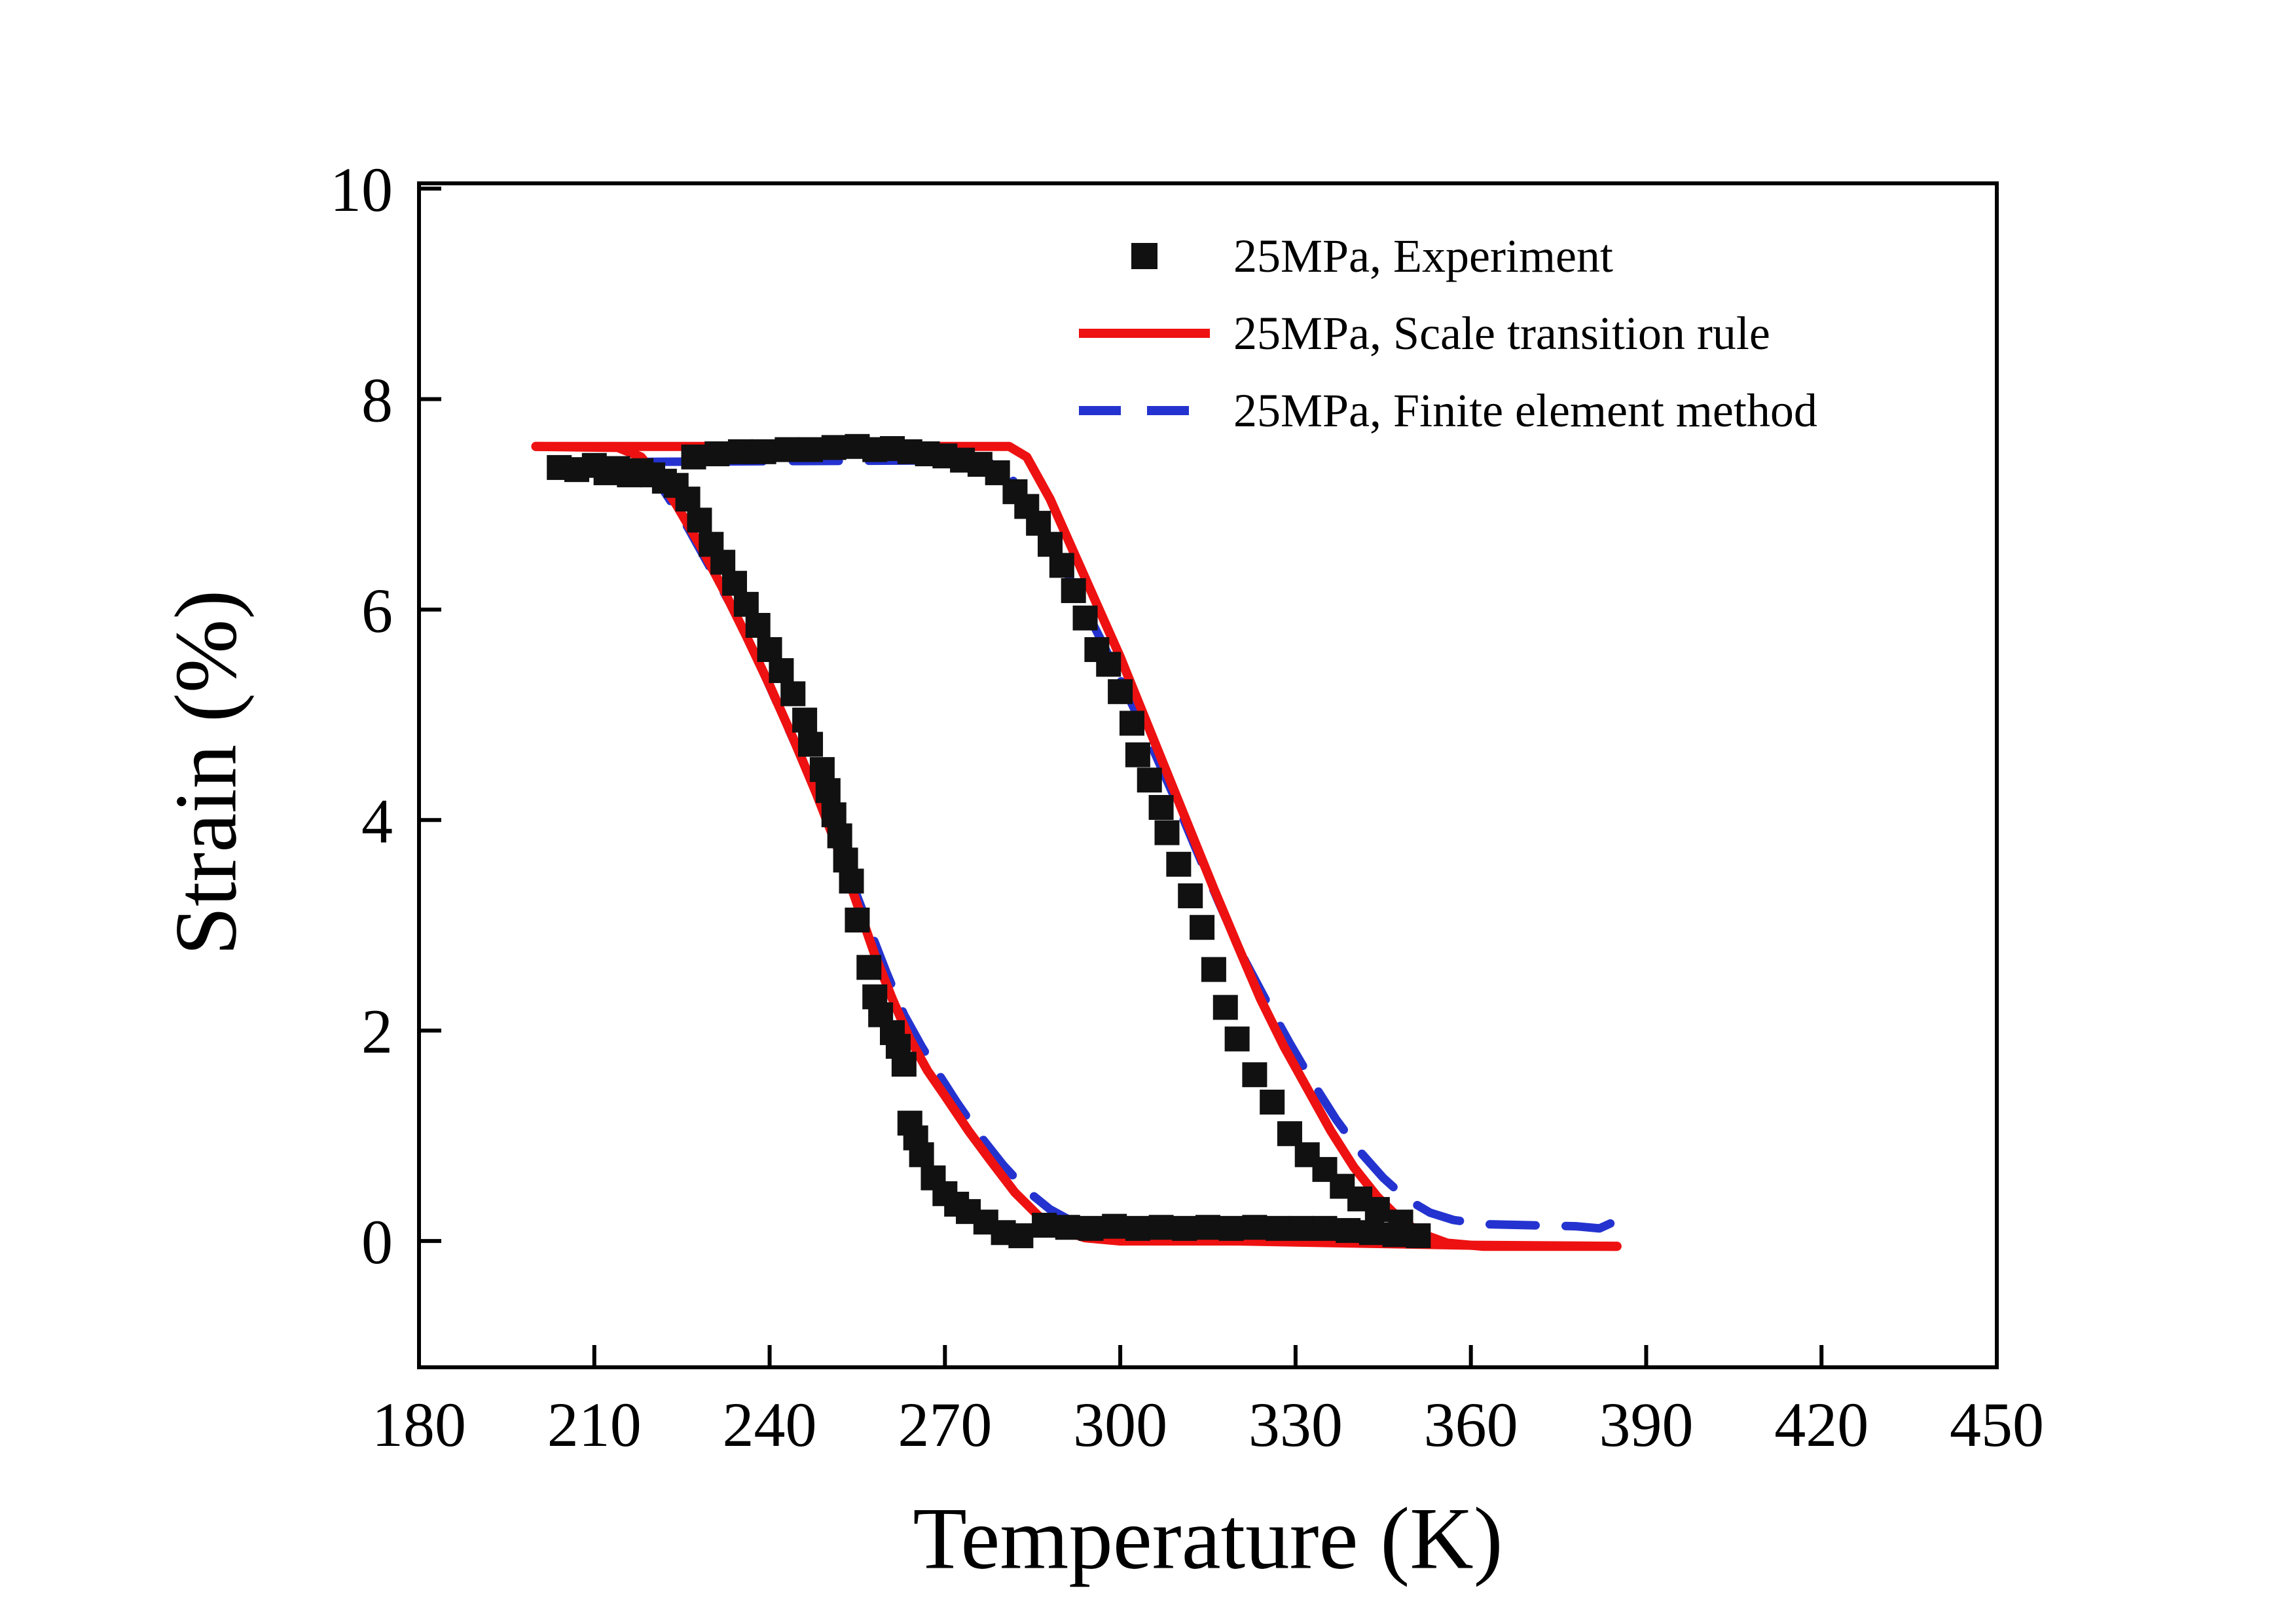 The height and width of the screenshot is (1624, 2296). Describe the element at coordinates (1997, 1425) in the screenshot. I see `x-tick-label: 450` at that location.